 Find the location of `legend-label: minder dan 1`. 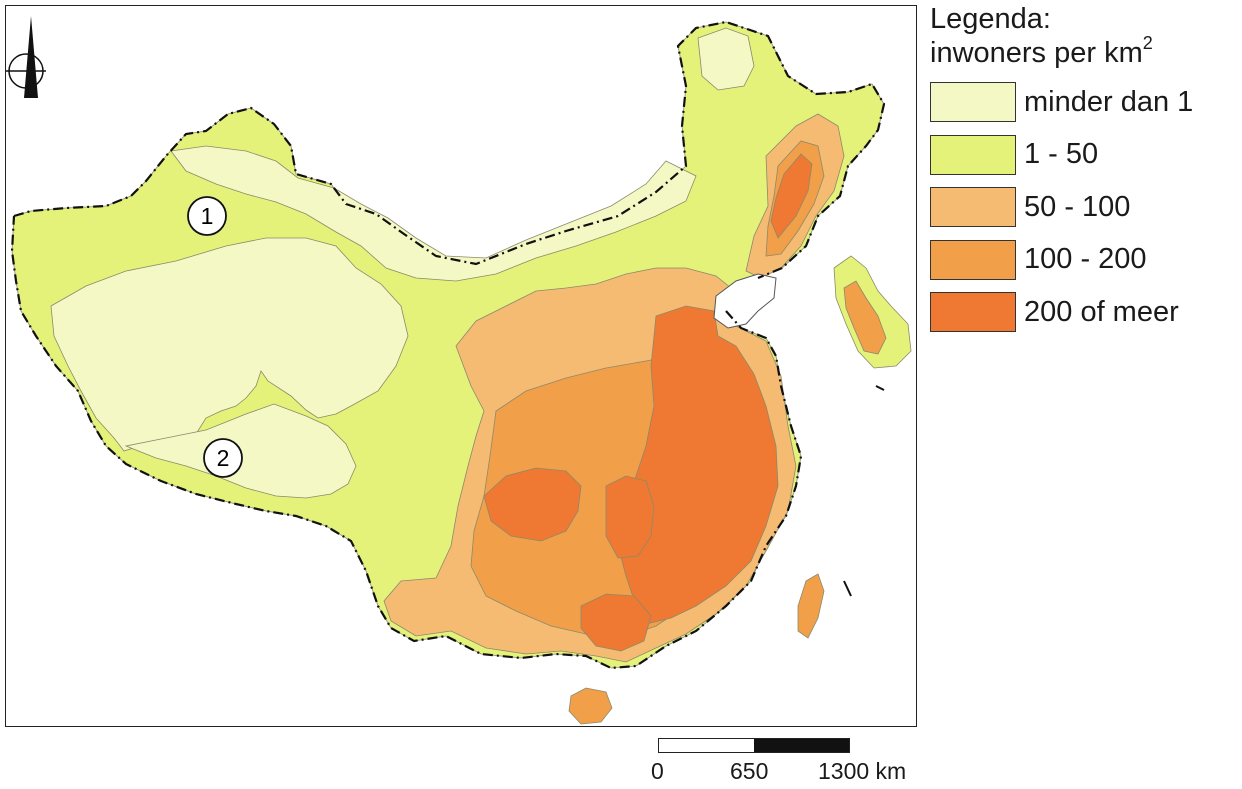

legend-label: minder dan 1 is located at coordinates (1109, 101).